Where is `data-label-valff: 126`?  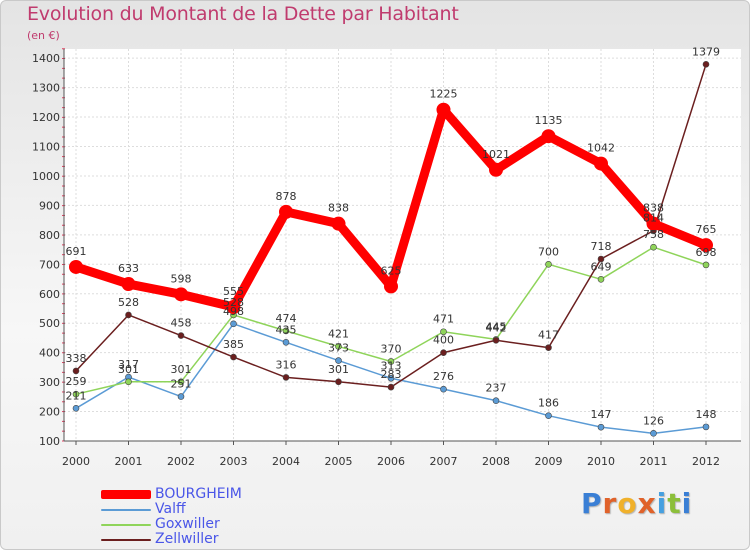 data-label-valff: 126 is located at coordinates (653, 420).